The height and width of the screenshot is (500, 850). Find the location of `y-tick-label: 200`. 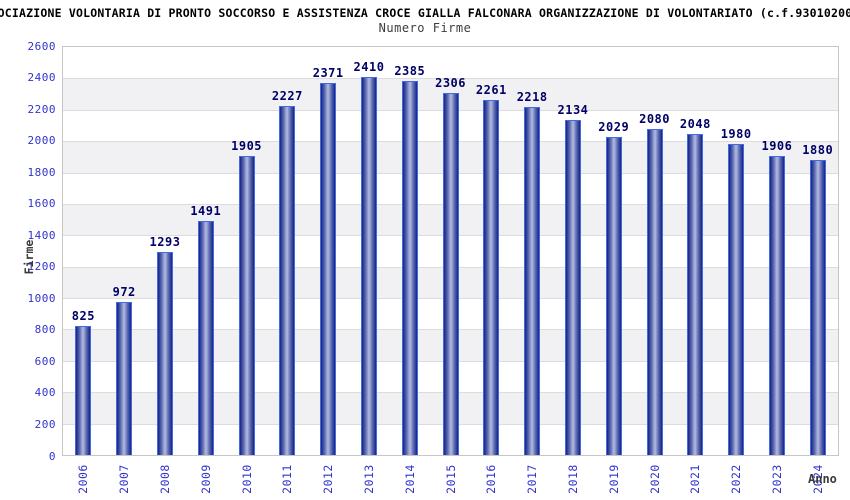

y-tick-label: 200 is located at coordinates (45, 424).